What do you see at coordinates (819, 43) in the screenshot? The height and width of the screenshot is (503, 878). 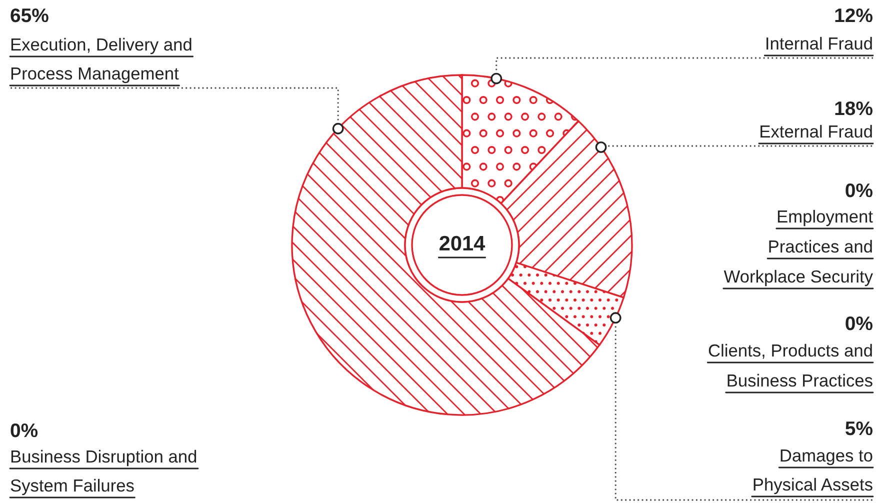 I see `slice-label: Internal Fraud` at bounding box center [819, 43].